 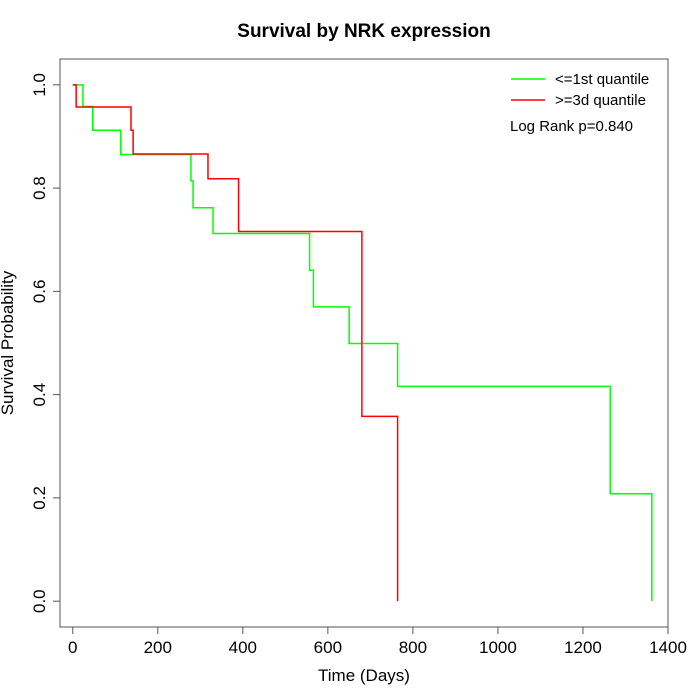 What do you see at coordinates (72, 647) in the screenshot?
I see `x-tick-label: 0` at bounding box center [72, 647].